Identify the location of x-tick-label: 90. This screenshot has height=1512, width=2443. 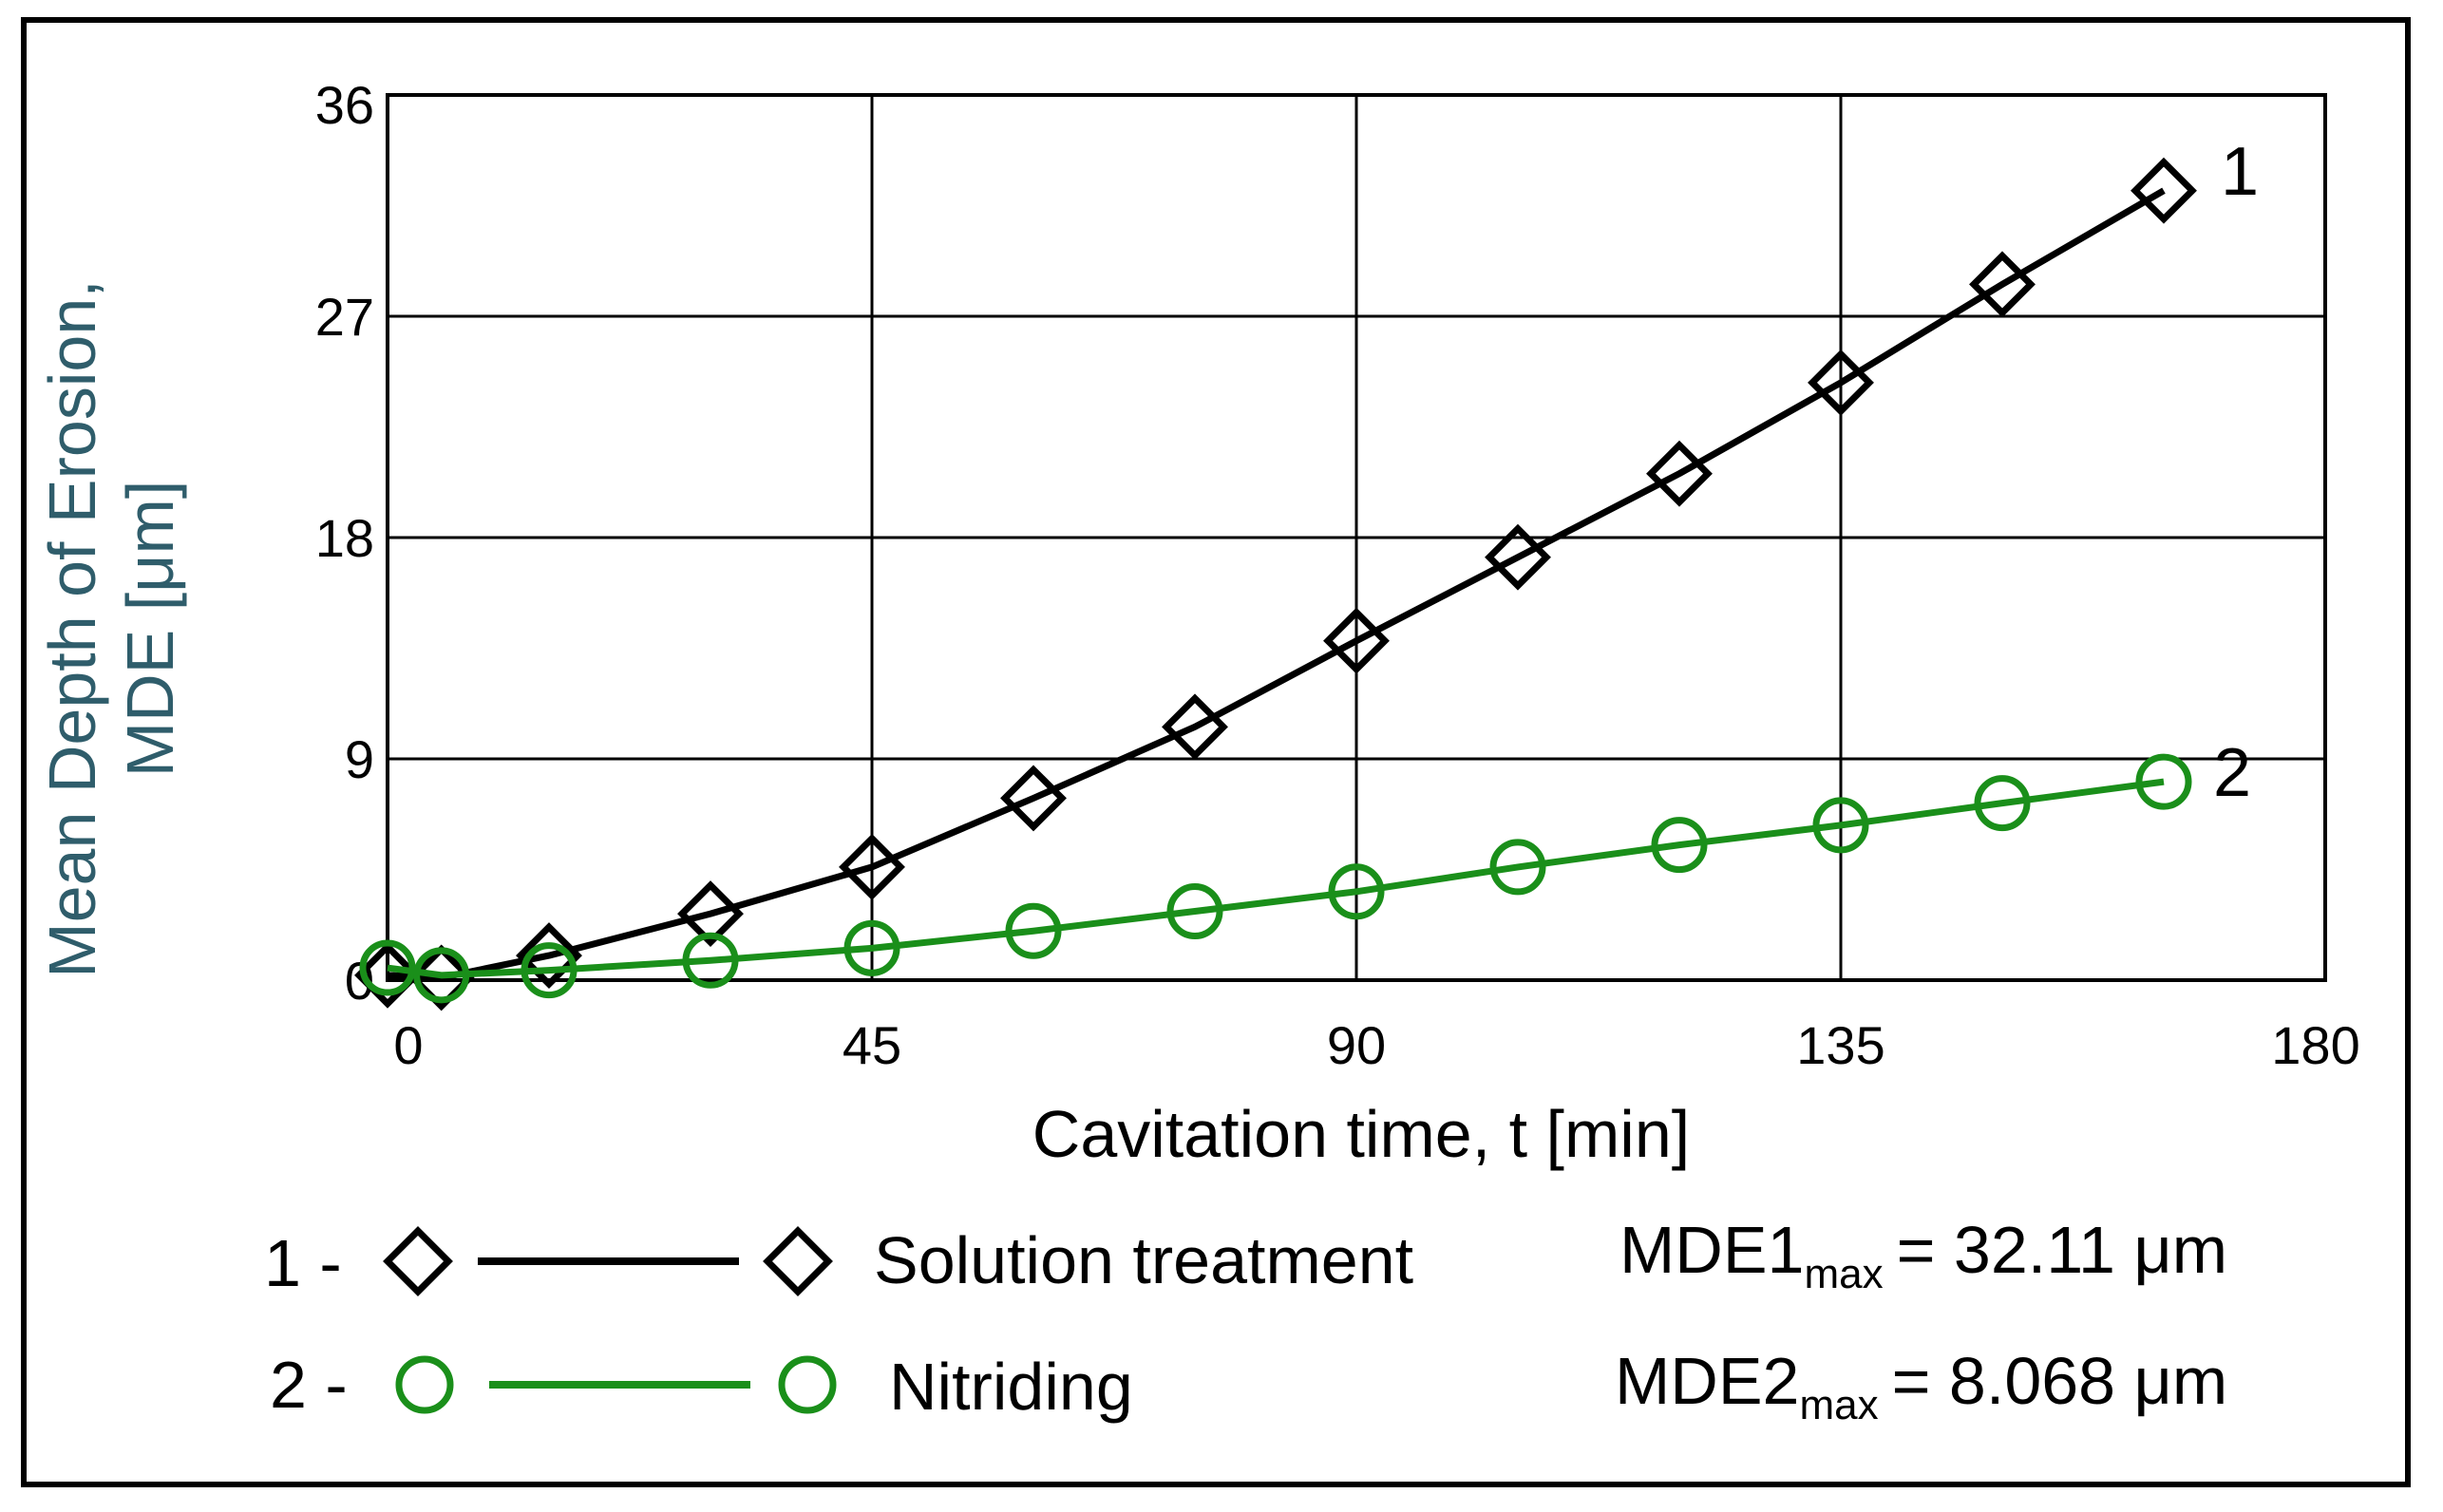
(1356, 1045).